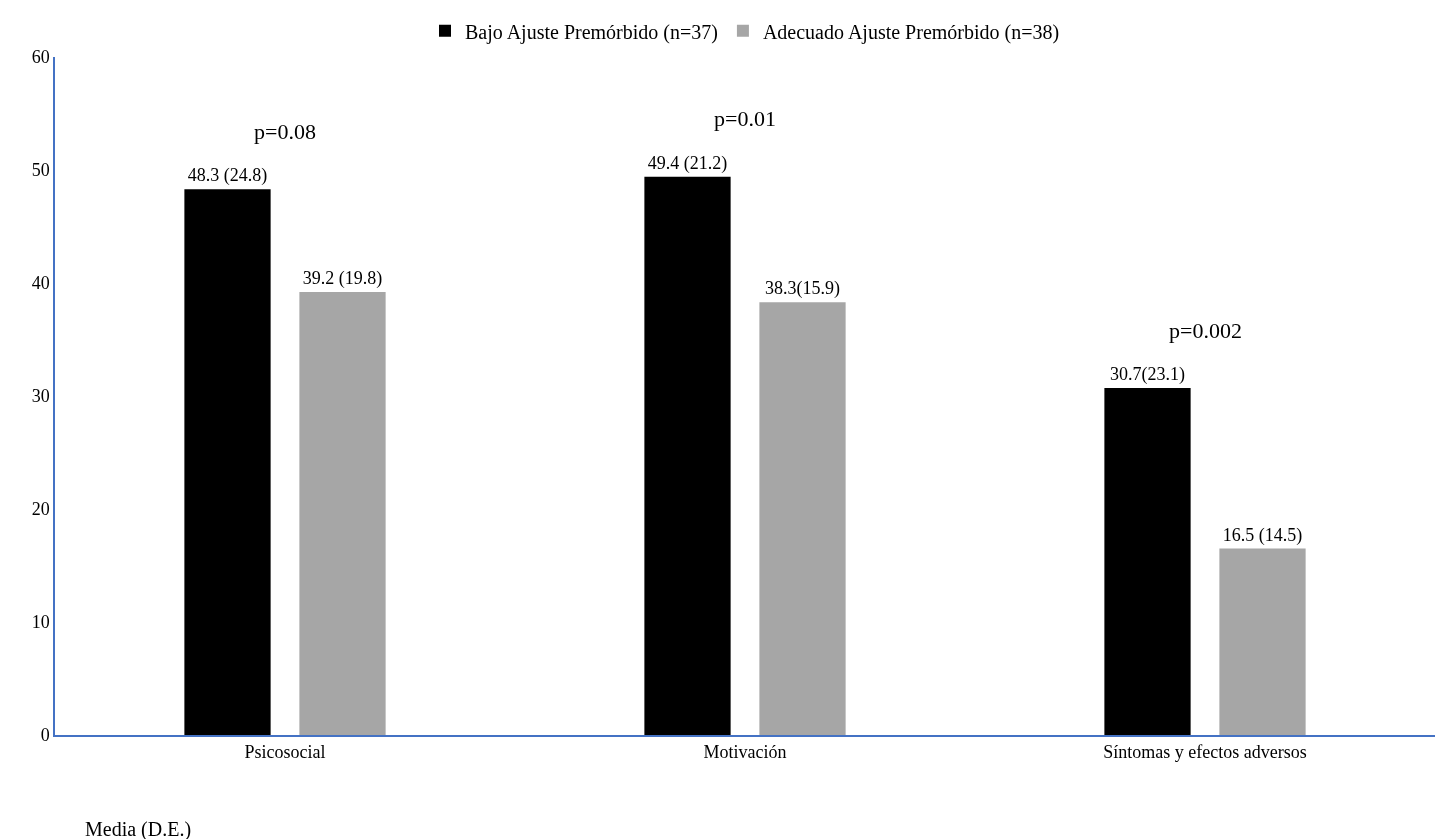 This screenshot has width=1445, height=839. What do you see at coordinates (745, 118) in the screenshot?
I see `annotation: p=0.01` at bounding box center [745, 118].